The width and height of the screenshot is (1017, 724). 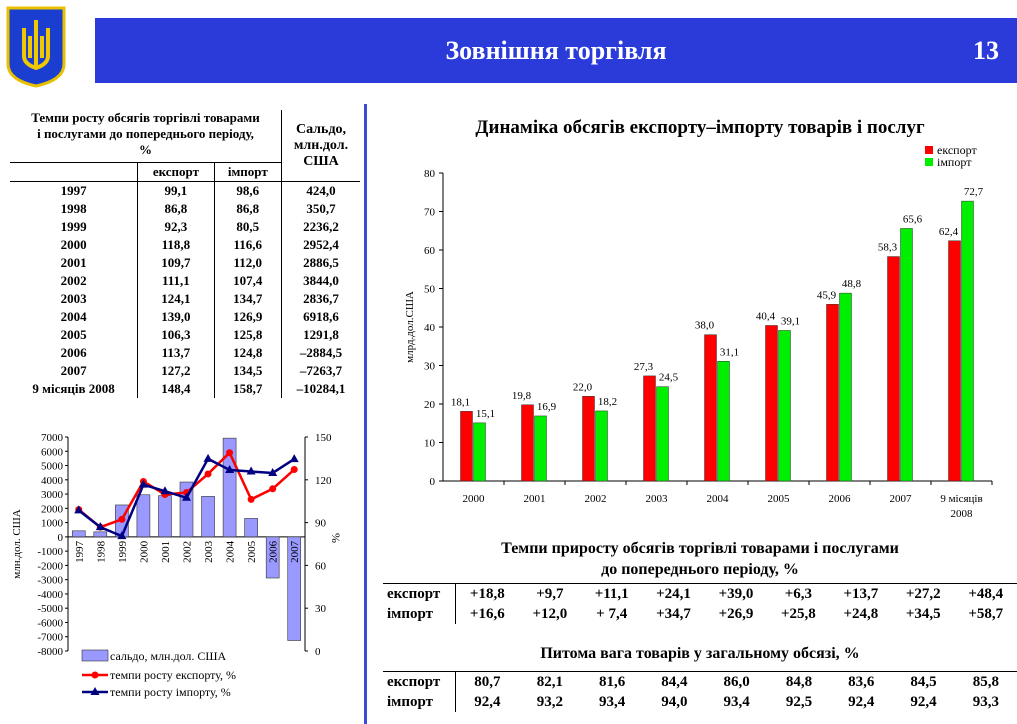 What do you see at coordinates (419, 614) in the screenshot?
I see `row-label: імпорт` at bounding box center [419, 614].